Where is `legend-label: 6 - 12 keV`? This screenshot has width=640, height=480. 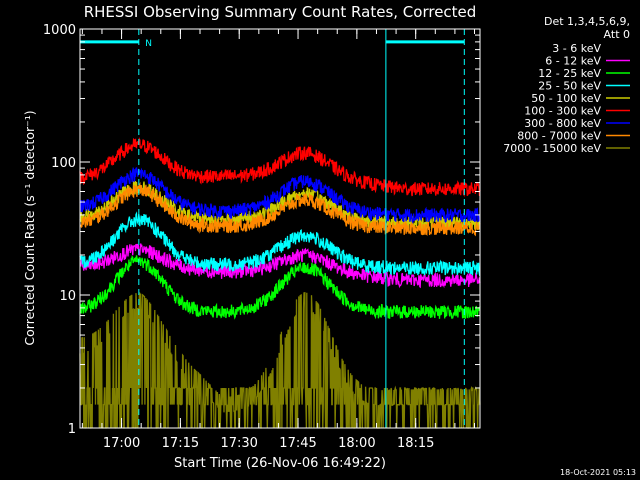
legend-label: 6 - 12 keV is located at coordinates (573, 61).